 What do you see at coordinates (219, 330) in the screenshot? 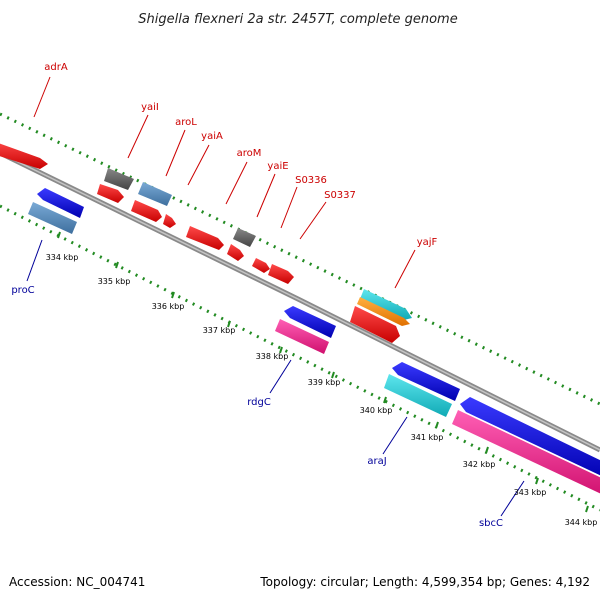
I see `kbp-label-337: 337 kbp` at bounding box center [219, 330].